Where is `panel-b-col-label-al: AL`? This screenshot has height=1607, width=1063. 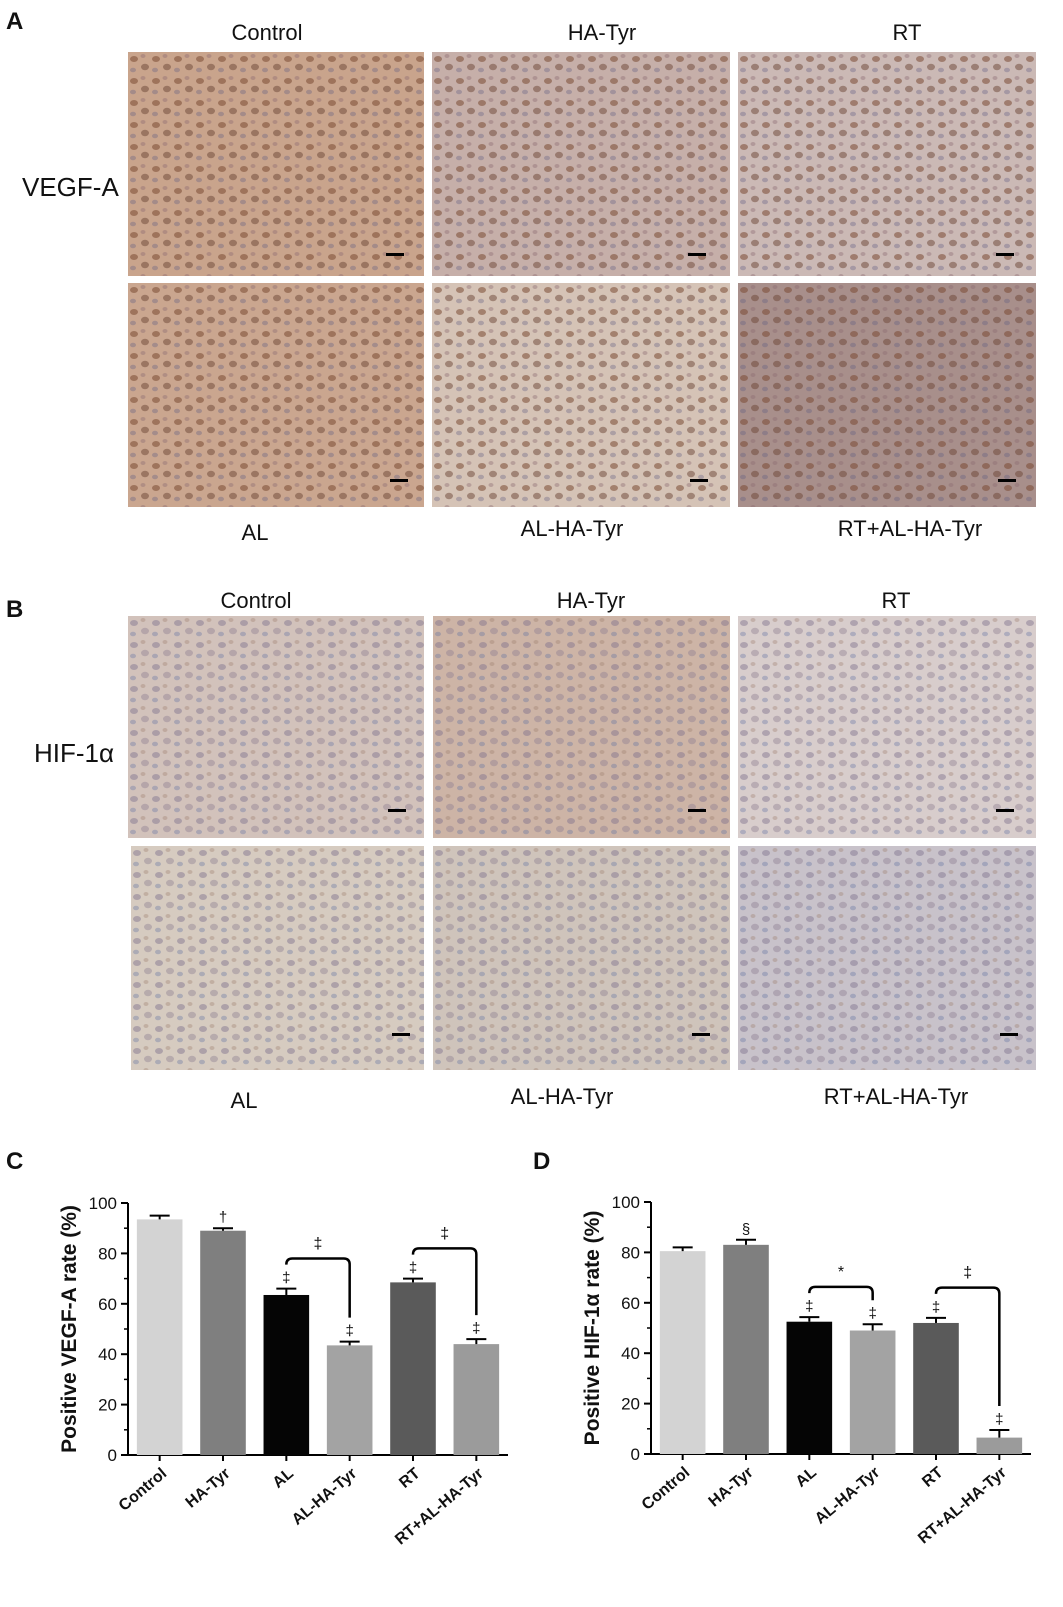 panel-b-col-label-al: AL is located at coordinates (244, 1100).